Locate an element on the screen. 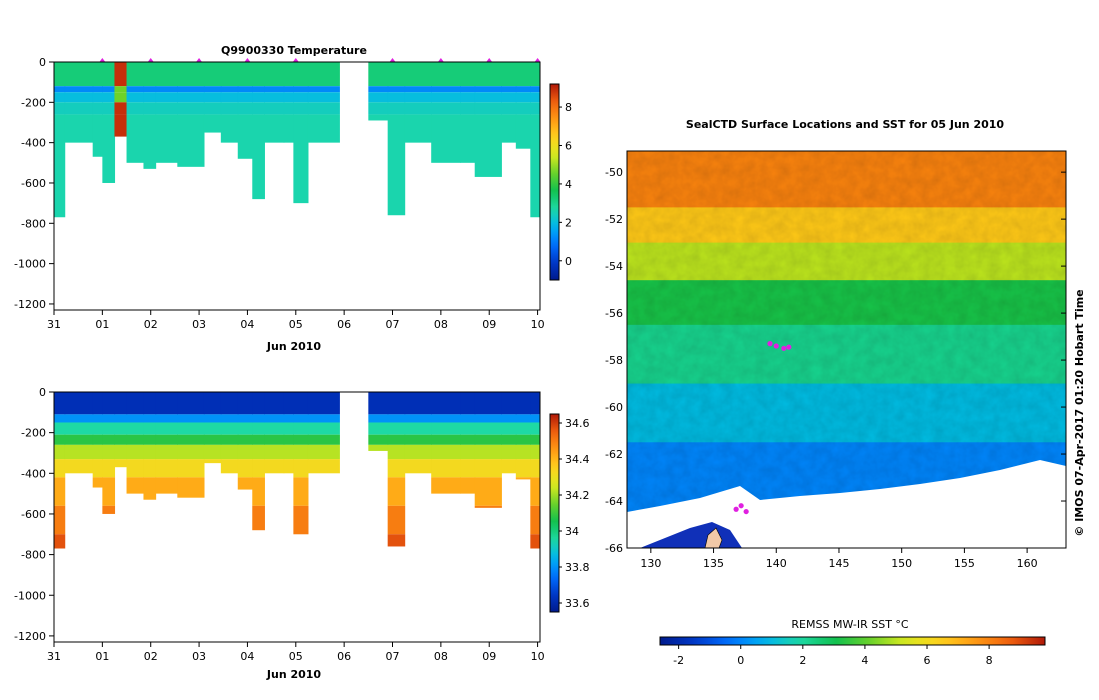 This screenshot has width=1099, height=700. s-ytick-label: -200 is located at coordinates (33, 433).